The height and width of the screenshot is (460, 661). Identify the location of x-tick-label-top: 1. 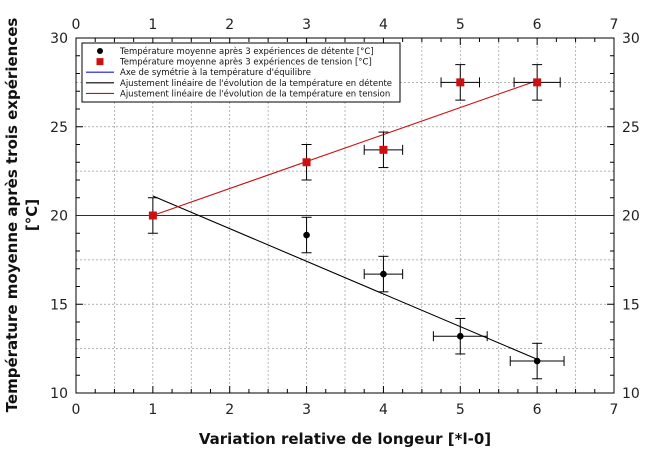
(152, 25).